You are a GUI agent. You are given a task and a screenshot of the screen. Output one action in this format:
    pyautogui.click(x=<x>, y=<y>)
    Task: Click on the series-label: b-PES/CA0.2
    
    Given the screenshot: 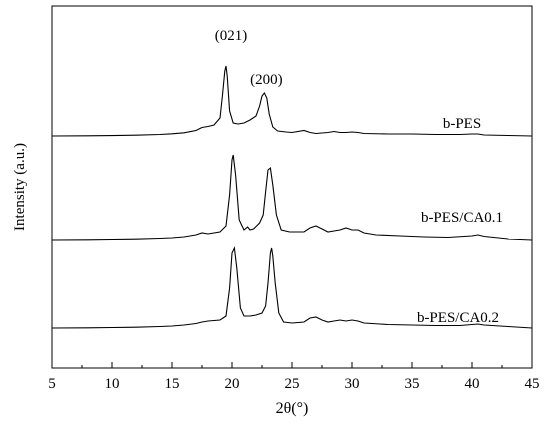 What is the action you would take?
    pyautogui.click(x=458, y=318)
    